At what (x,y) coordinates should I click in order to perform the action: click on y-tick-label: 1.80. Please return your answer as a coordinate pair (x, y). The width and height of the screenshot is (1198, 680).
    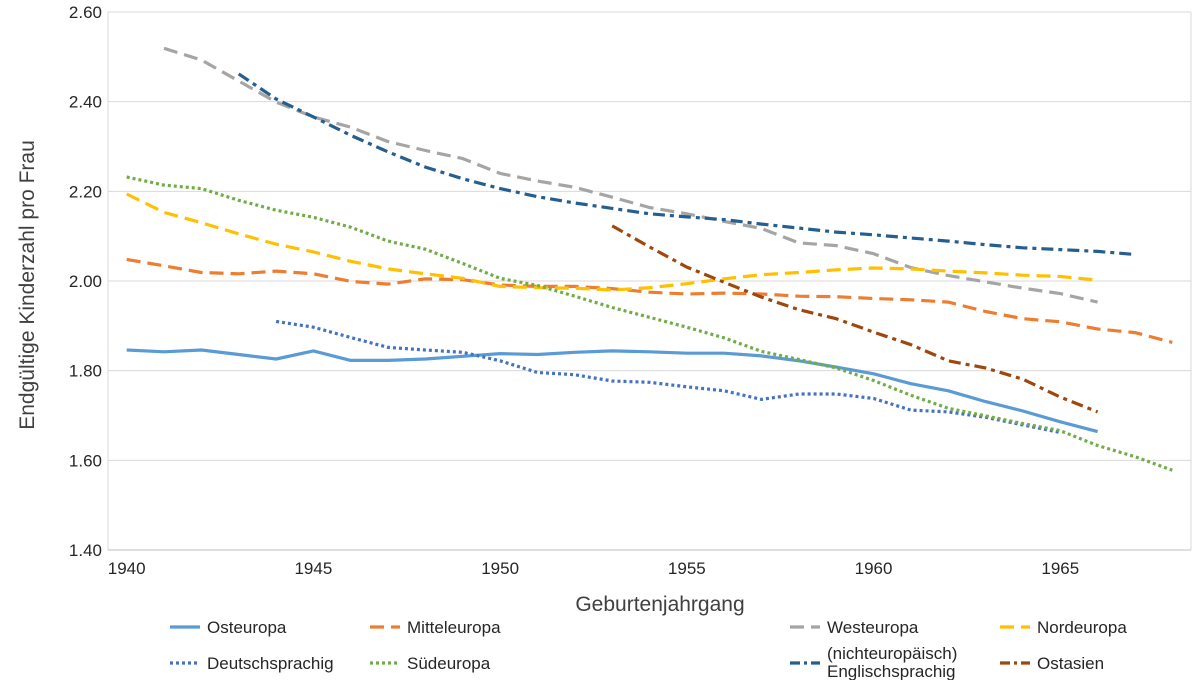
    Looking at the image, I should click on (85, 371).